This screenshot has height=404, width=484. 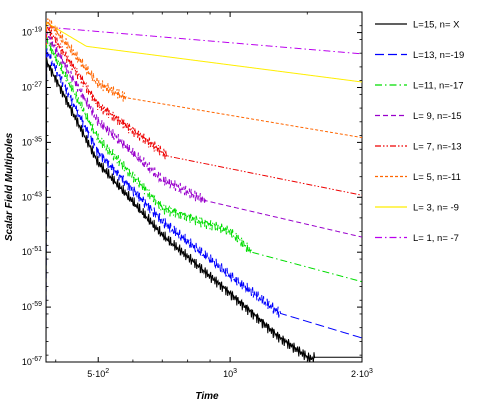 I want to click on legend-label: L=11, n=-17, so click(x=438, y=86).